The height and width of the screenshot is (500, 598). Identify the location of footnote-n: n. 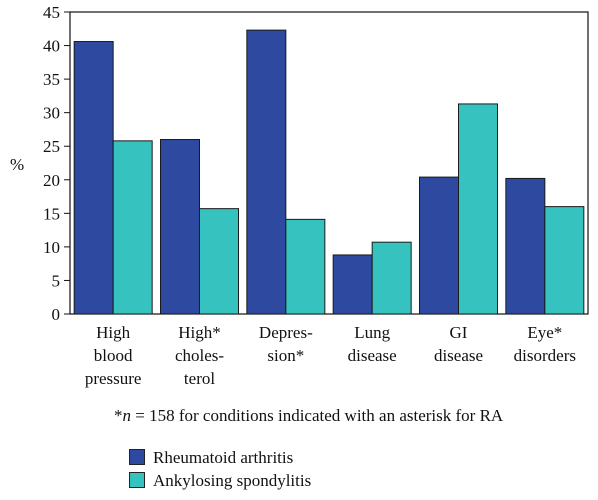
(127, 415).